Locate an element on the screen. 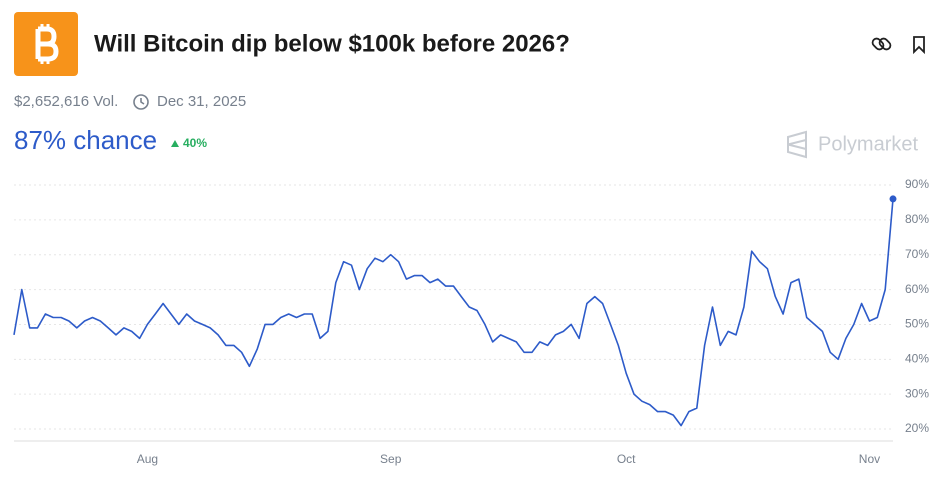 Image resolution: width=949 pixels, height=480 pixels. chance: 87% chance is located at coordinates (85, 140).